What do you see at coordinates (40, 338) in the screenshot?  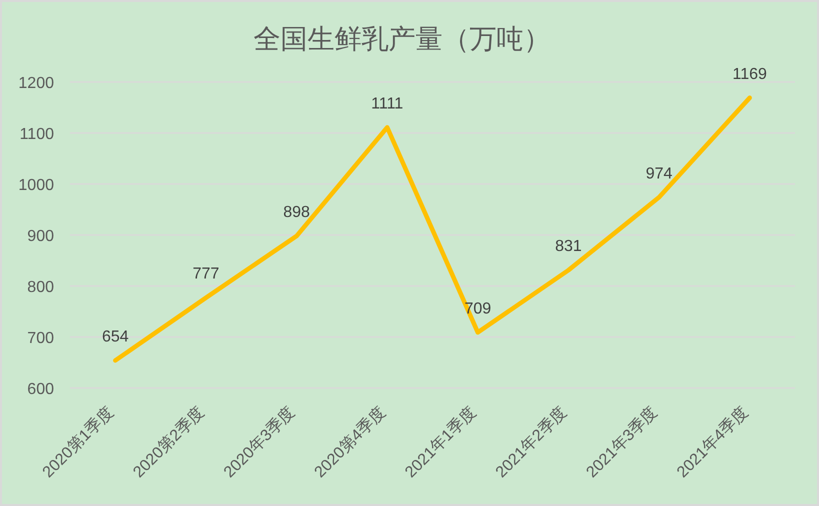 I see `y-tick-label: 700` at bounding box center [40, 338].